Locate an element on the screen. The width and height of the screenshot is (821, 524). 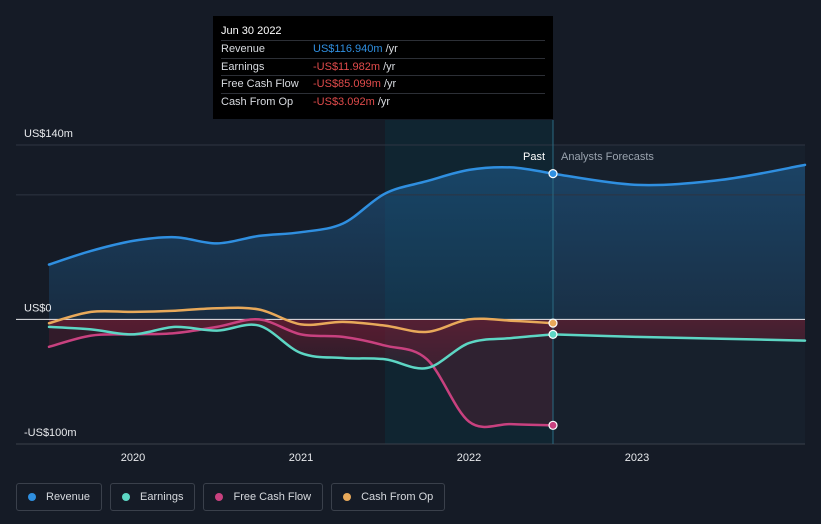
y-axis-label: US$140m is located at coordinates (48, 134).